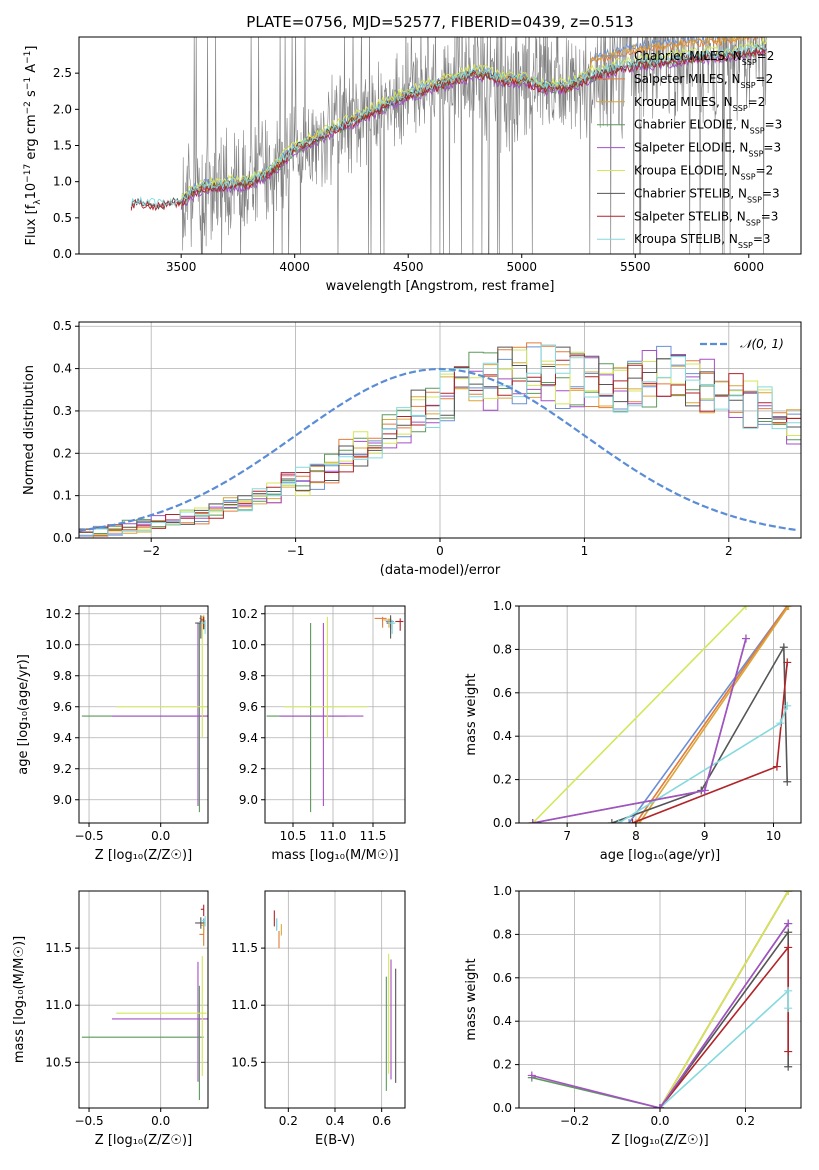 Image resolution: width=819 pixels, height=1170 pixels. What do you see at coordinates (181, 267) in the screenshot?
I see `x-tick-label: 3500` at bounding box center [181, 267].